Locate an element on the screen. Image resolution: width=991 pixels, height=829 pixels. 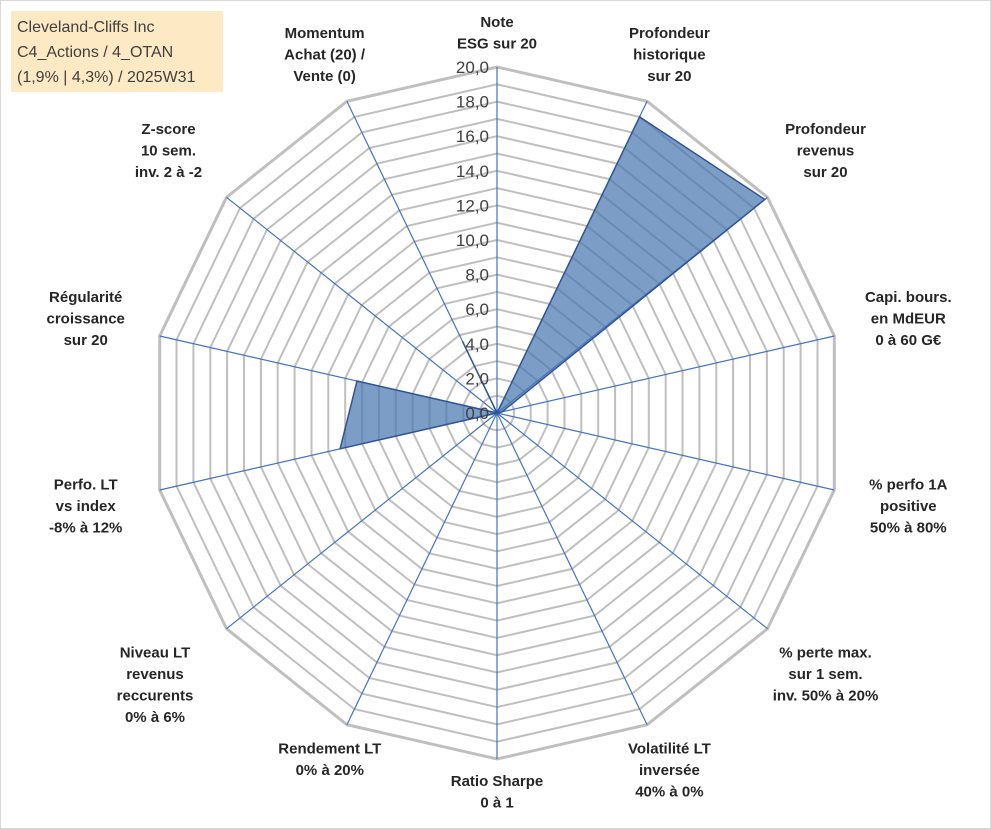
axis-label-line: 0 à 1 is located at coordinates (496, 803).